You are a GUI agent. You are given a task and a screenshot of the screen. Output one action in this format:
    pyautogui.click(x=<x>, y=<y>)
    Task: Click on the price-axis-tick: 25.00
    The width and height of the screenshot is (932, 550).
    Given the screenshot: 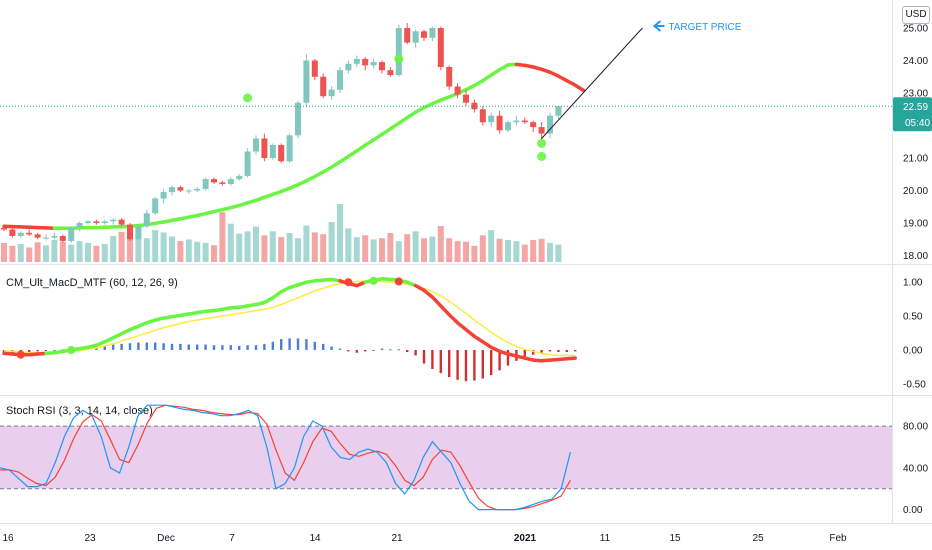 What is the action you would take?
    pyautogui.click(x=915, y=29)
    